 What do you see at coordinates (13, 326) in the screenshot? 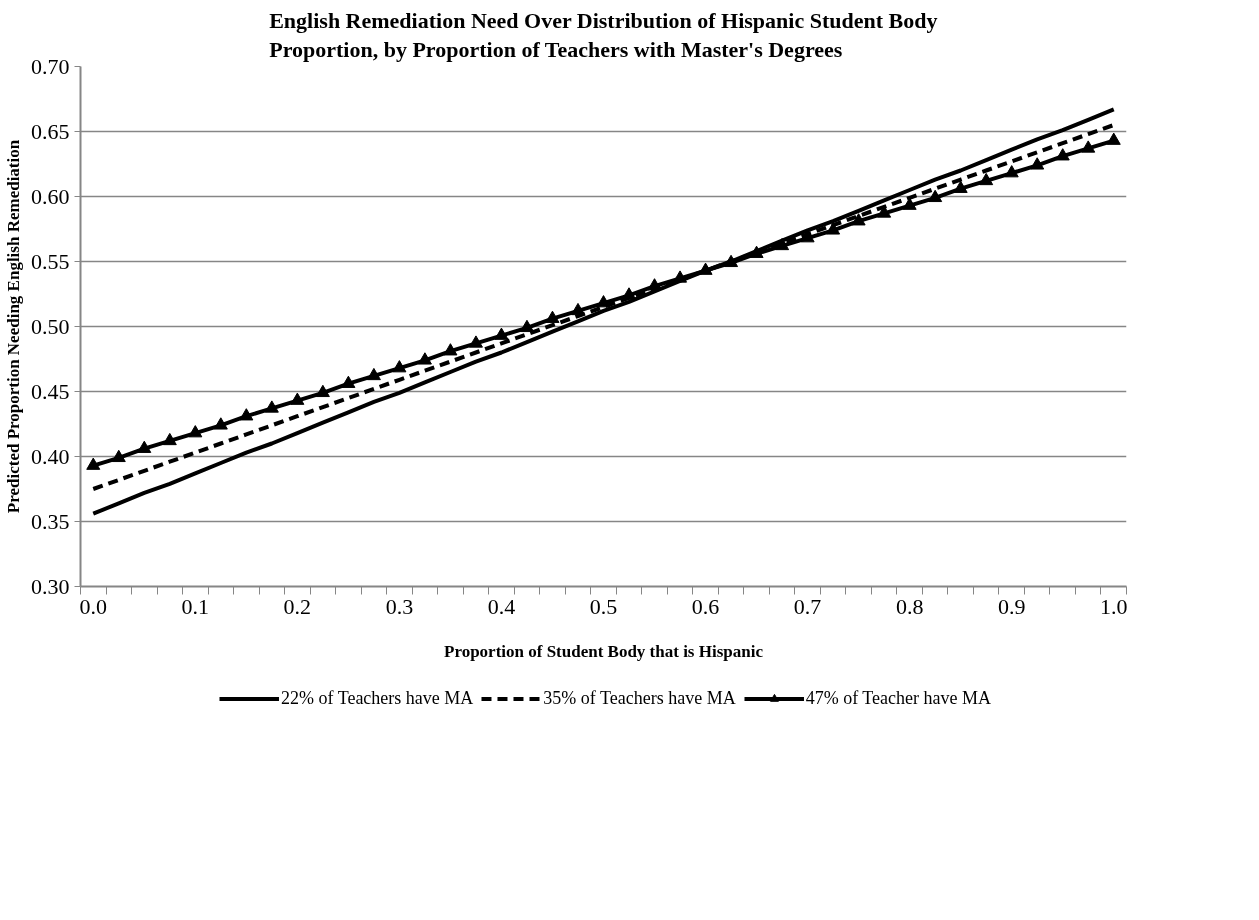
I see `y-axis-title: Predicted Proportion Needing English Remediation` at bounding box center [13, 326].